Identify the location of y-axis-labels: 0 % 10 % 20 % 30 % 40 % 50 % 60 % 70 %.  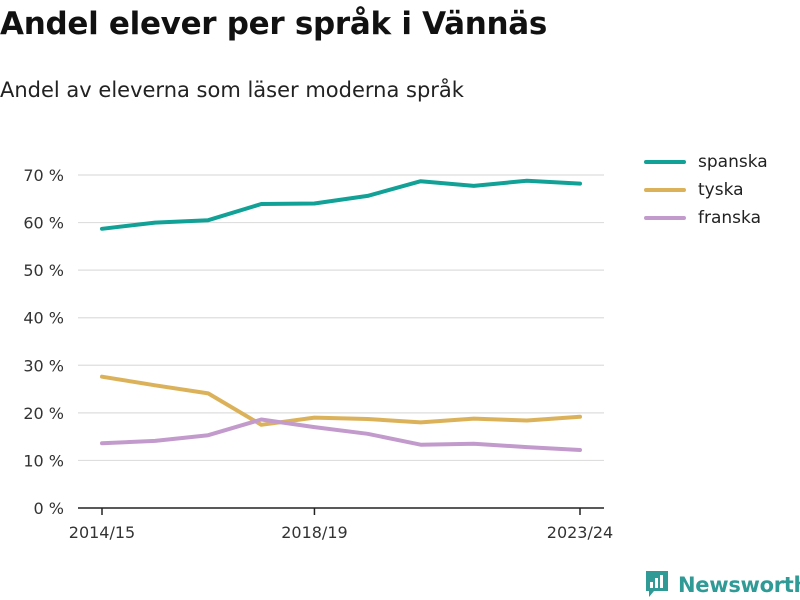
(43, 342).